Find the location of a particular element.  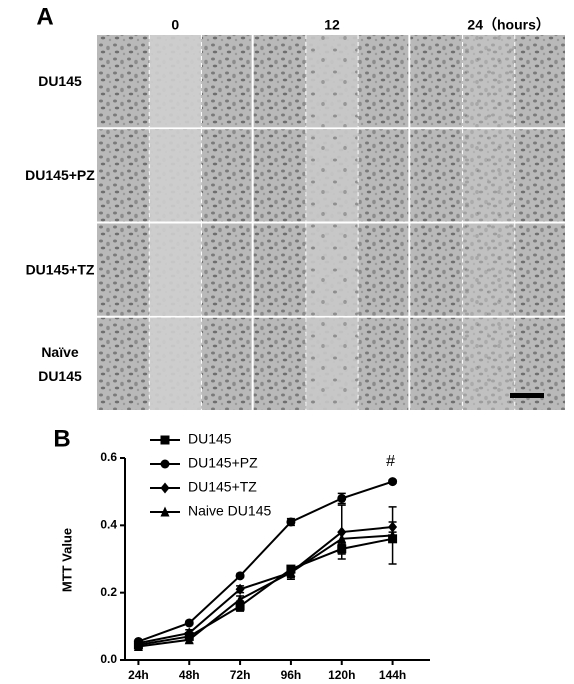

column-label: 12 is located at coordinates (332, 25).